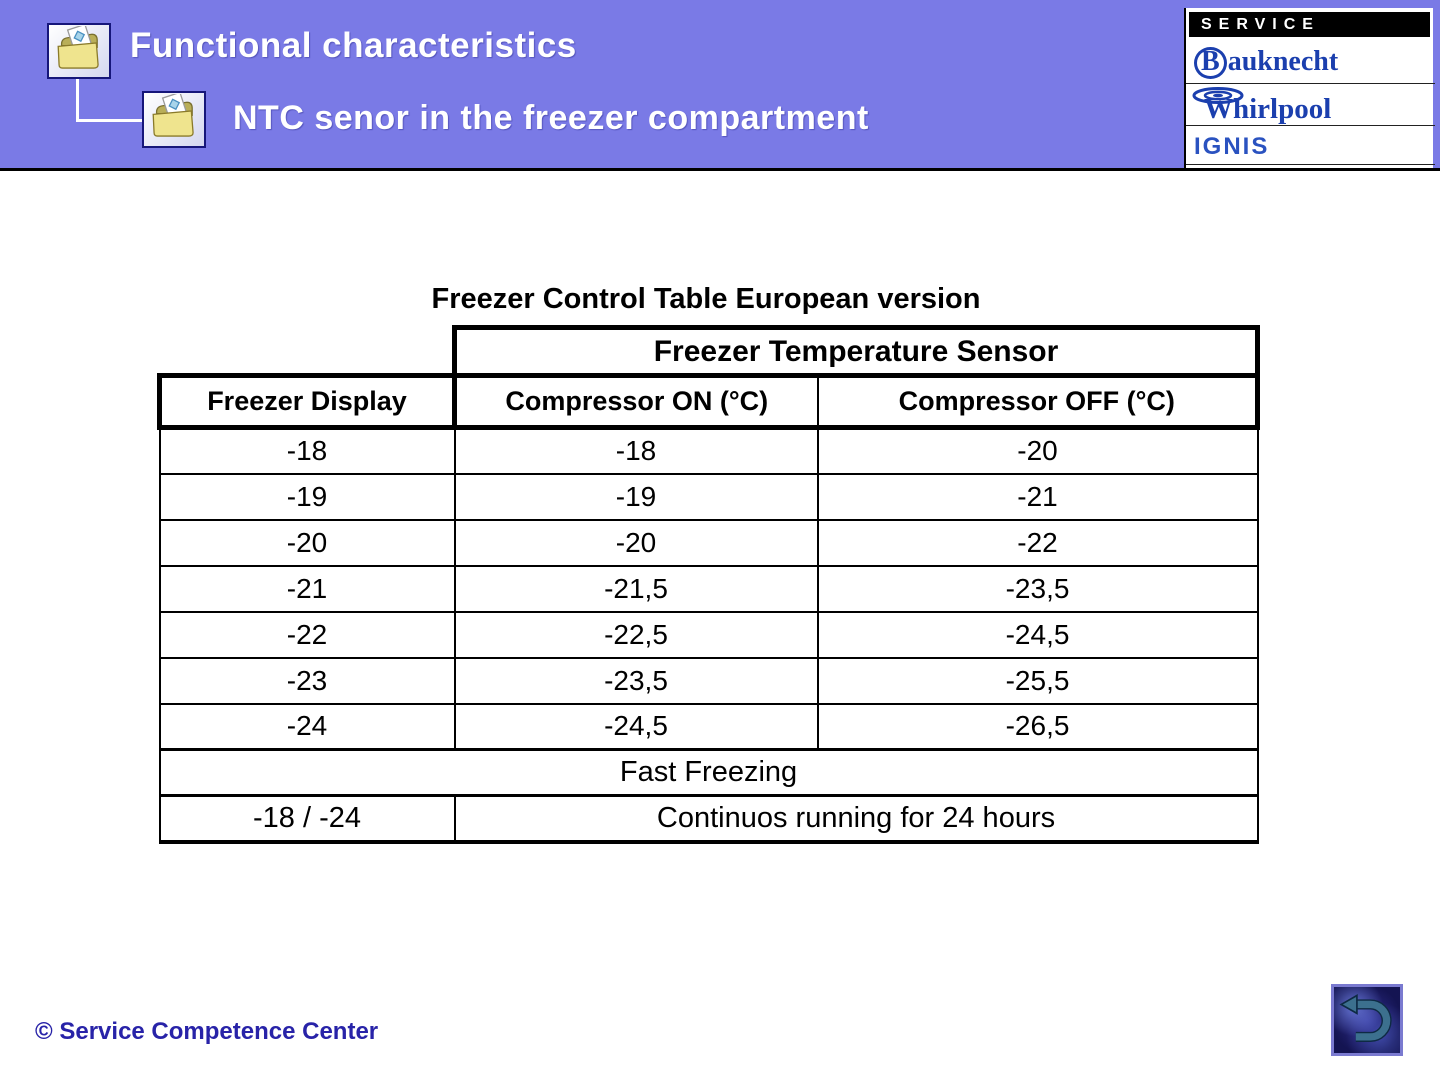 The width and height of the screenshot is (1440, 1080). Describe the element at coordinates (1037, 680) in the screenshot. I see `cell-compressor-off: -25,5` at that location.